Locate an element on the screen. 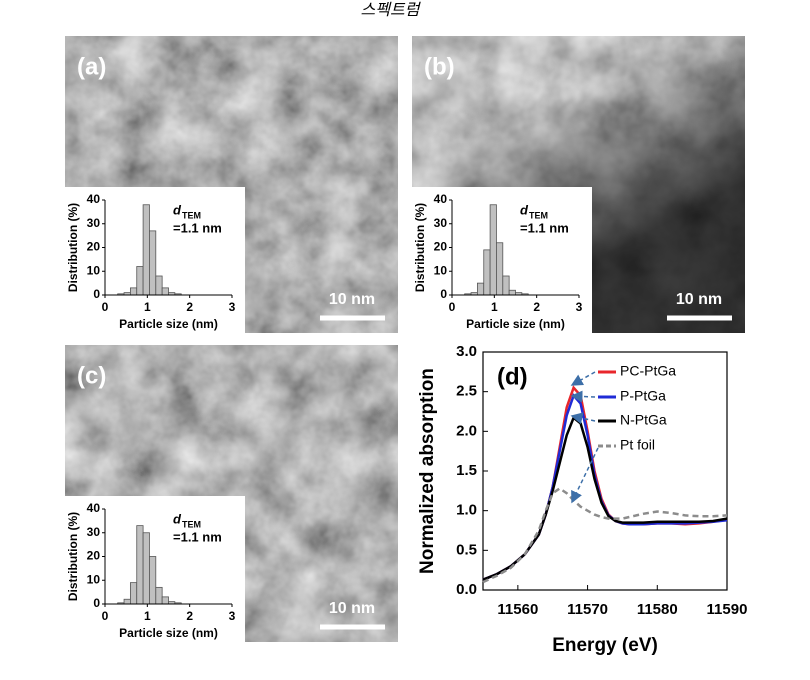 The width and height of the screenshot is (810, 680). y-tick-label: 2.5 is located at coordinates (466, 391).